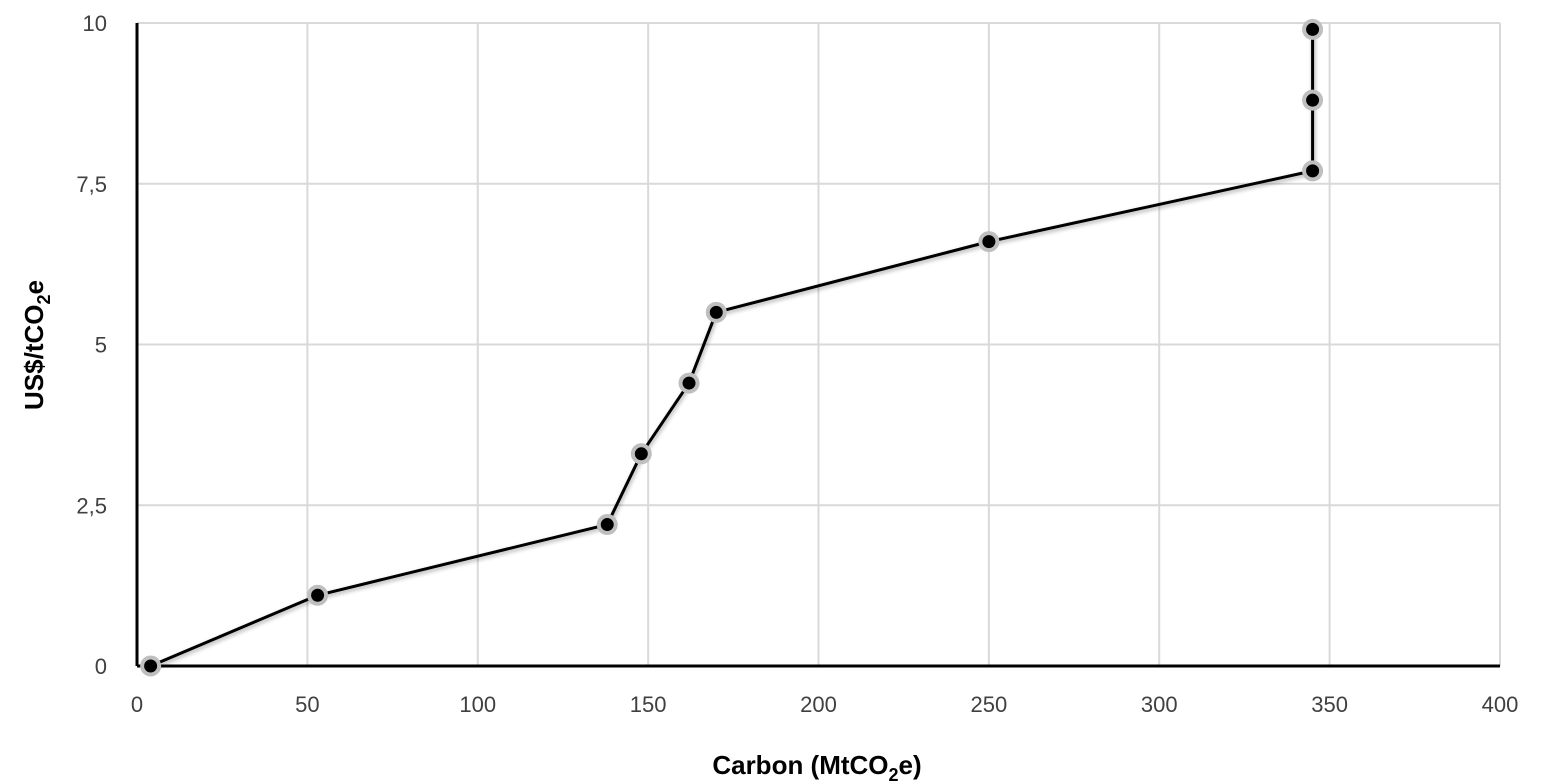  Describe the element at coordinates (34, 287) in the screenshot. I see `y-axis-title-suffix: e` at that location.